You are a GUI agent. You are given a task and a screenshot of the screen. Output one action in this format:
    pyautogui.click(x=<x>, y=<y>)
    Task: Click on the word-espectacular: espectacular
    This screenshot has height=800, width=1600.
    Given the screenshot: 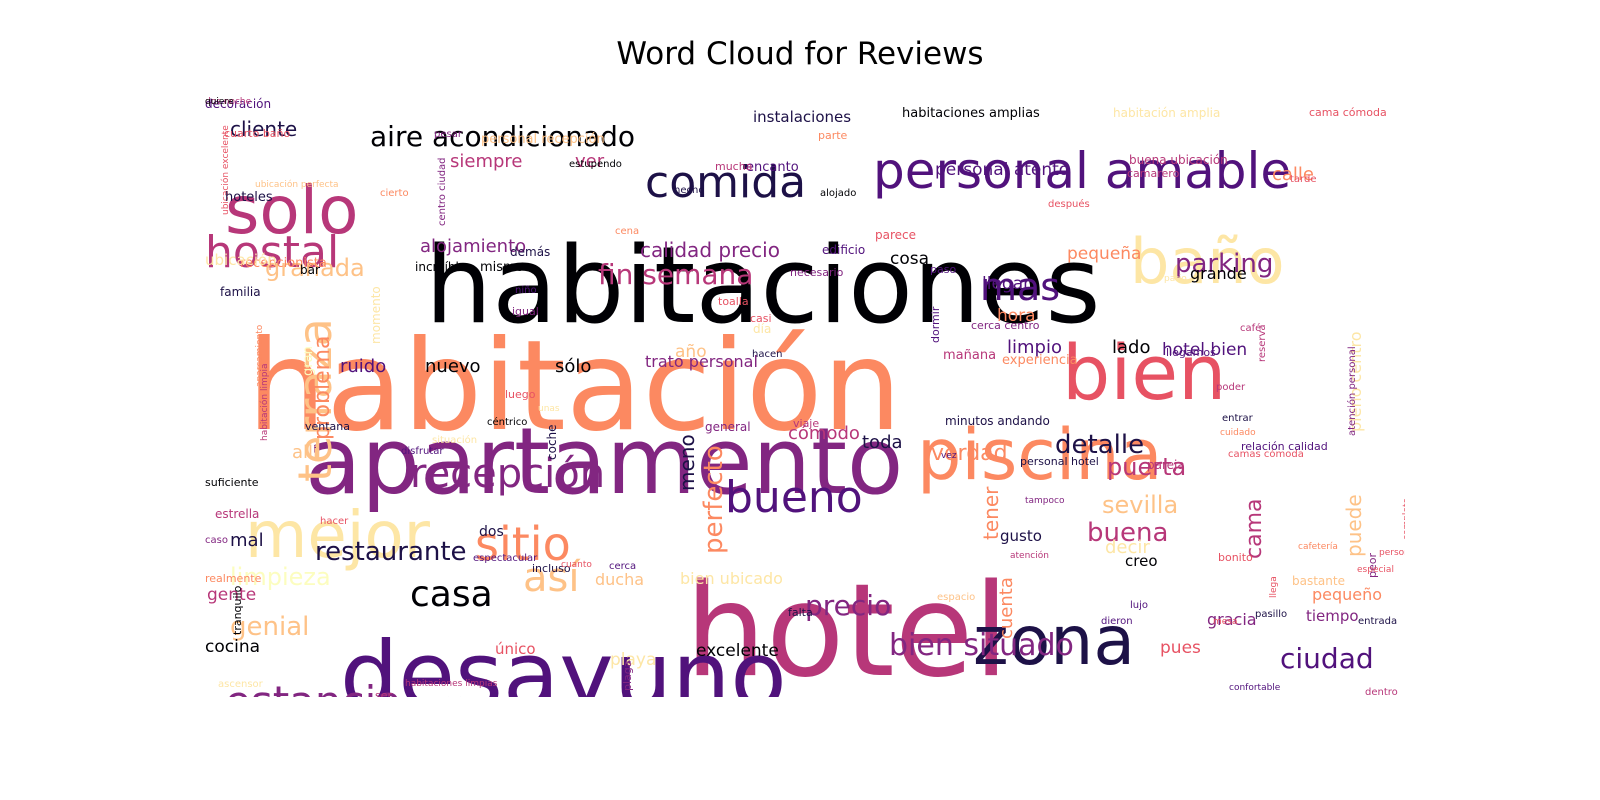 What is the action you would take?
    pyautogui.click(x=505, y=558)
    